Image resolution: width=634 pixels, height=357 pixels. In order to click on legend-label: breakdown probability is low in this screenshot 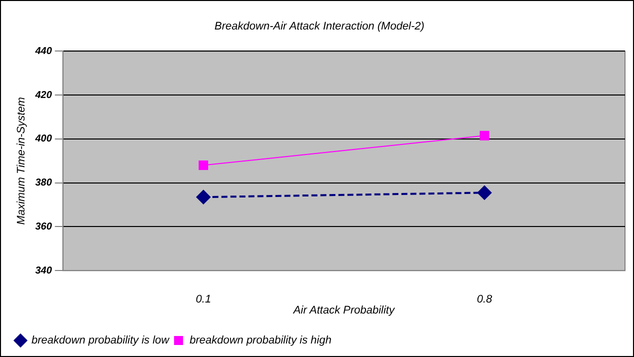, I will do `click(101, 340)`.